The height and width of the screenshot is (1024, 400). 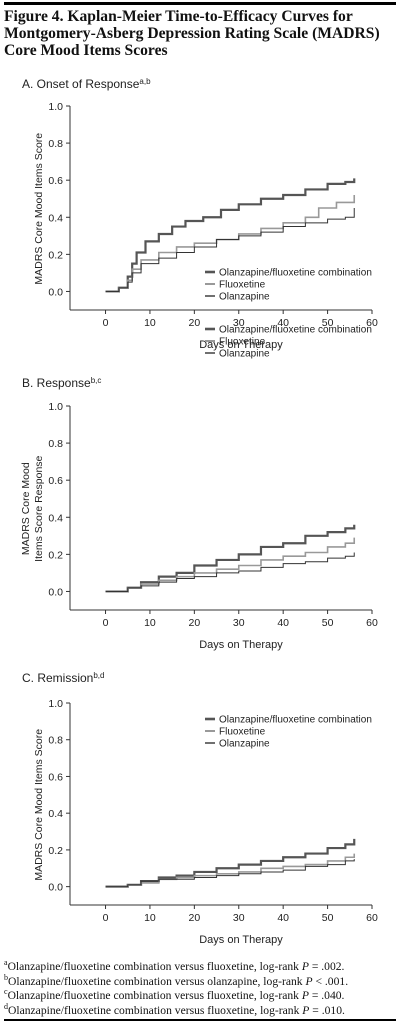 I want to click on panel-title-text: B. Response, so click(x=56, y=383).